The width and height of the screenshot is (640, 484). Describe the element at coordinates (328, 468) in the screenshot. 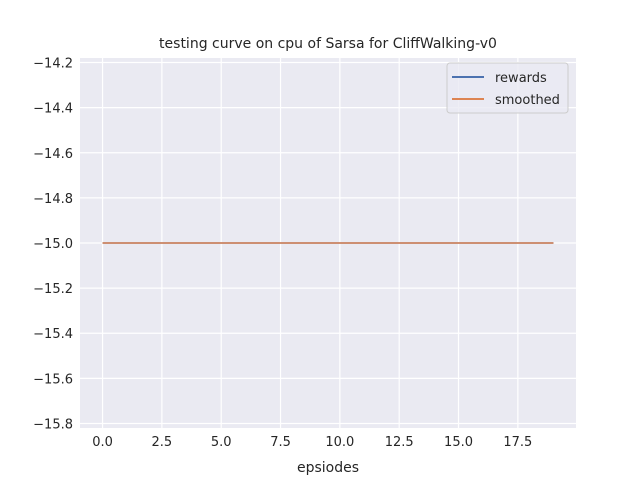

I see `x-axis-label: epsiodes` at that location.